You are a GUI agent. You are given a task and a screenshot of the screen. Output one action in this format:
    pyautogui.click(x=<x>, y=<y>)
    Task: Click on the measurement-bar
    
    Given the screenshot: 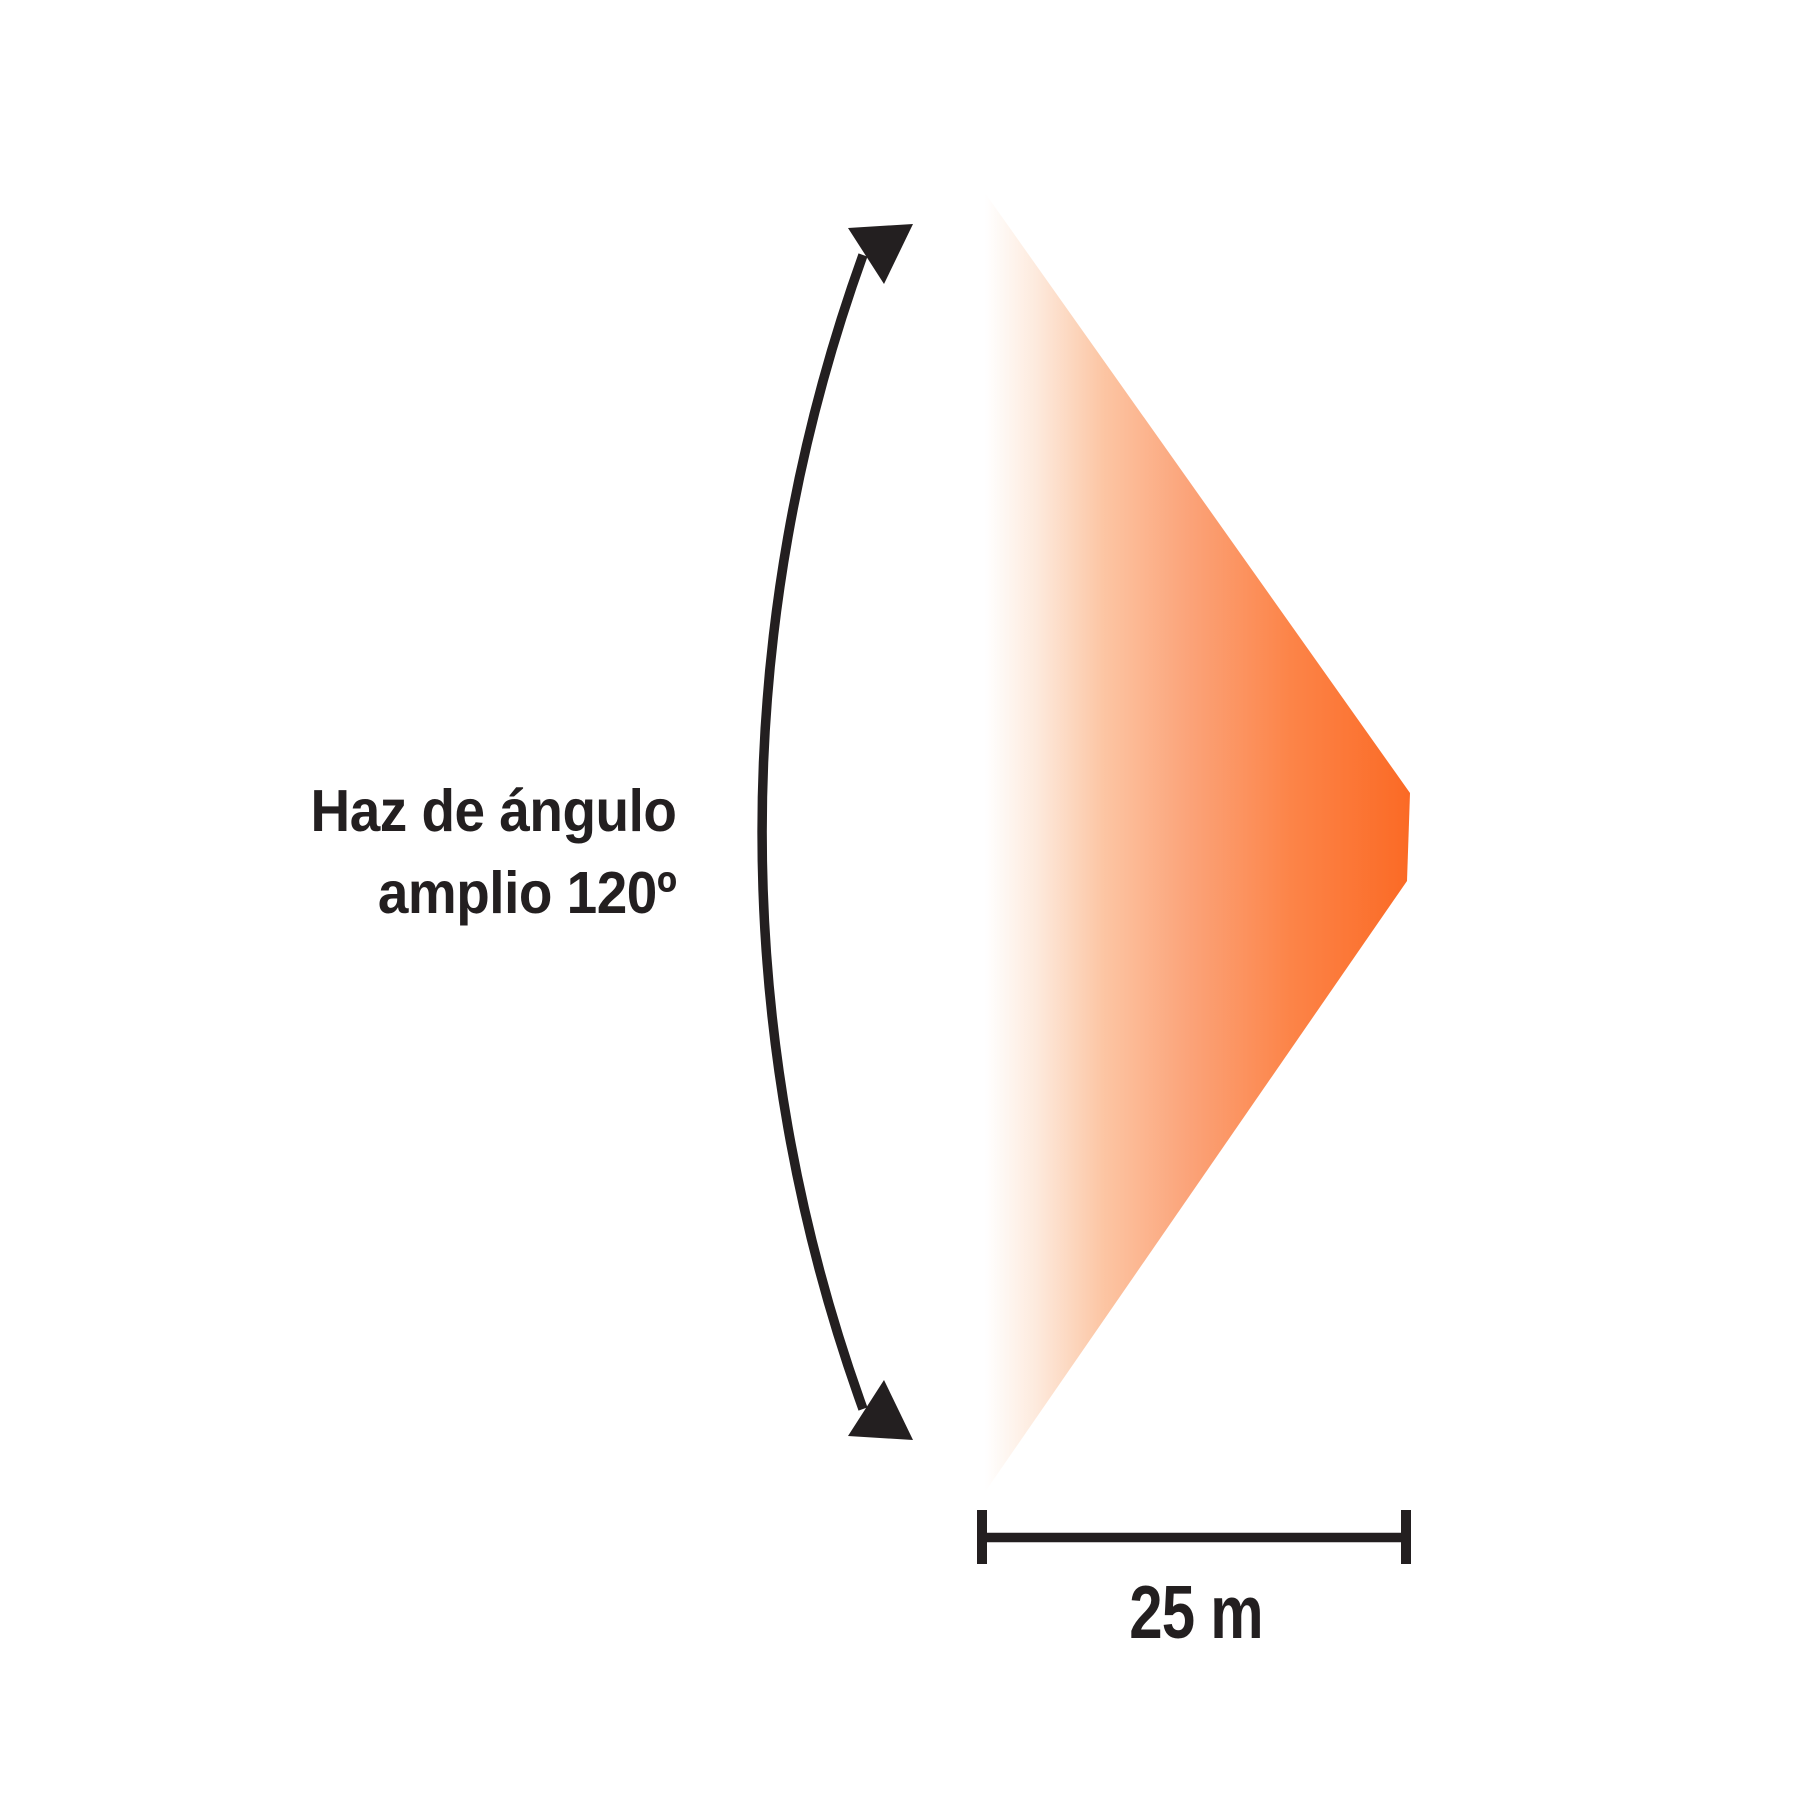 What is the action you would take?
    pyautogui.click(x=1194, y=1537)
    